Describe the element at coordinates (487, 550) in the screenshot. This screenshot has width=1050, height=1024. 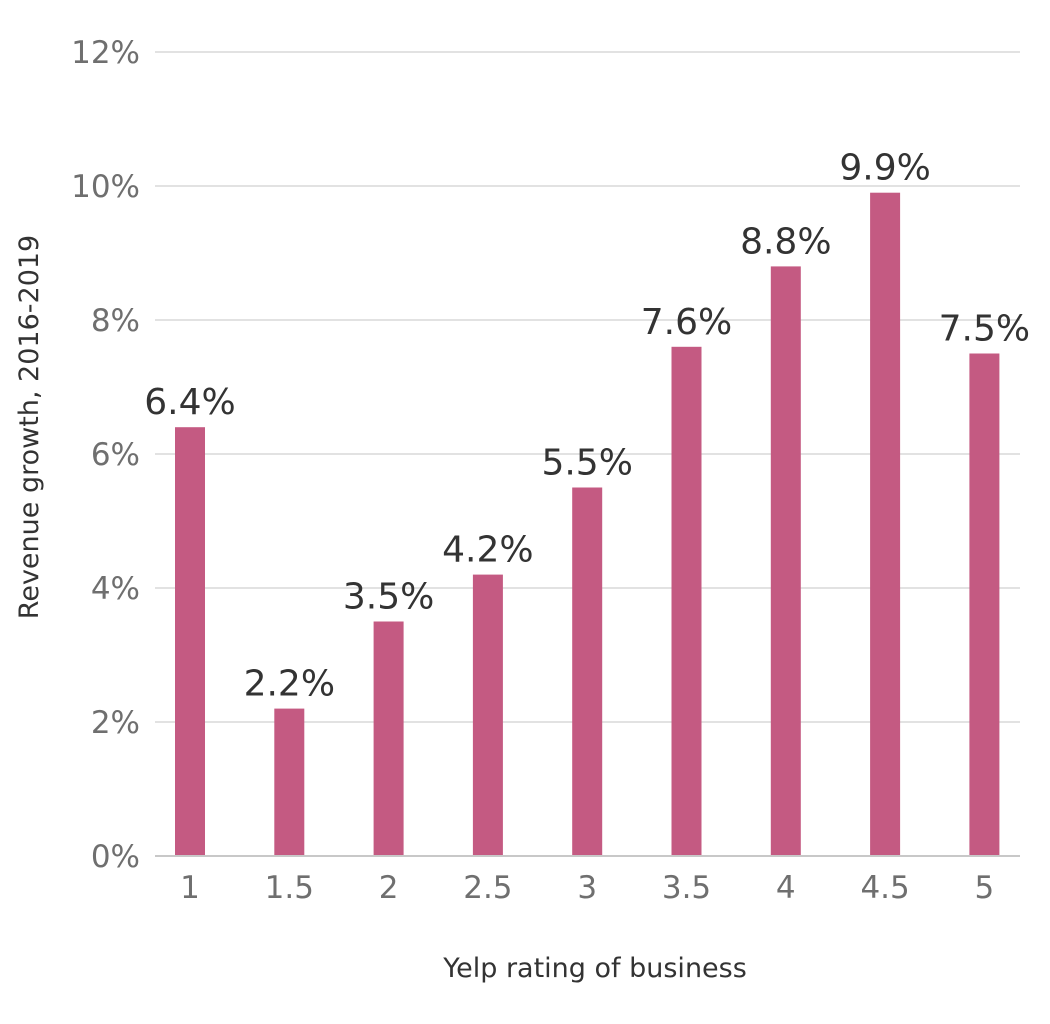
I see `data-label: 4.2%` at that location.